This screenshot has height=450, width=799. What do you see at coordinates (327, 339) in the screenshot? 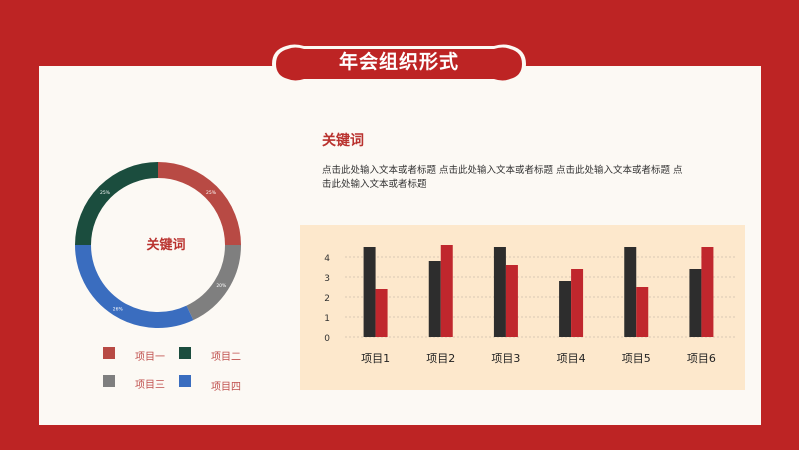
I see `y-tick-label: 0` at bounding box center [327, 339].